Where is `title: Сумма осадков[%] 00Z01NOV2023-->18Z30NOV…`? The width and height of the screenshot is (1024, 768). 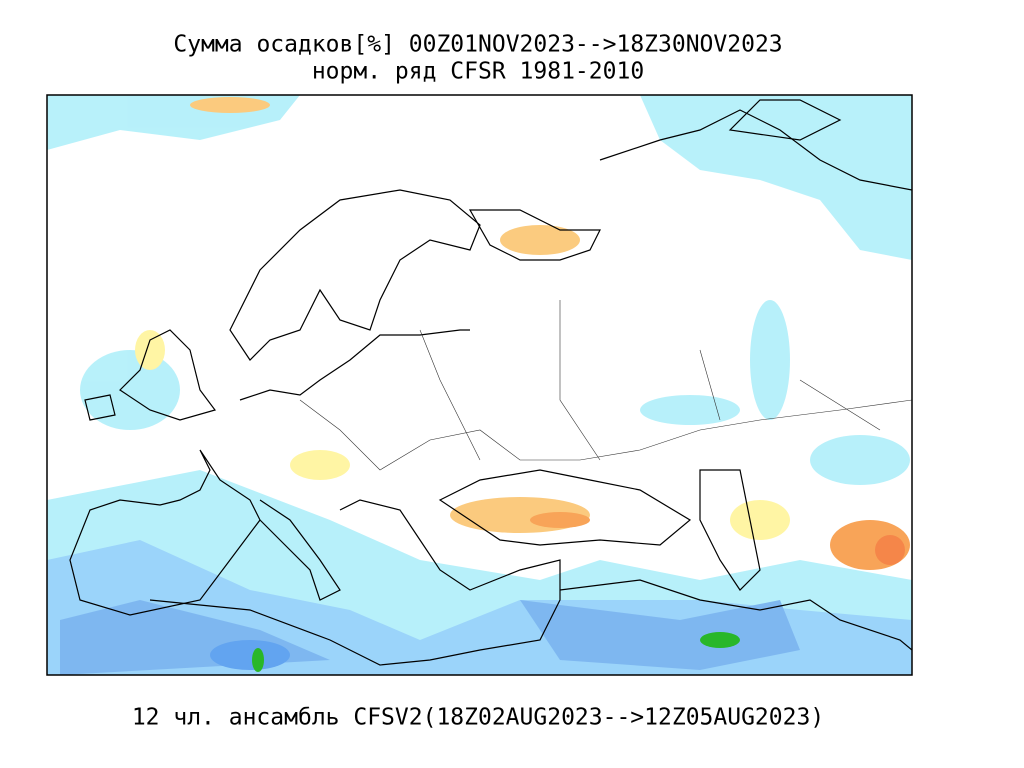 title: Сумма осадков[%] 00Z01NOV2023-->18Z30NOV… is located at coordinates (477, 45).